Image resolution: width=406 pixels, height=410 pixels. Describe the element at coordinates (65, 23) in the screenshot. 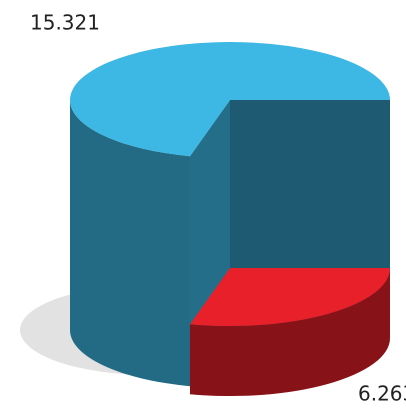

I see `data-label: 15.321` at that location.